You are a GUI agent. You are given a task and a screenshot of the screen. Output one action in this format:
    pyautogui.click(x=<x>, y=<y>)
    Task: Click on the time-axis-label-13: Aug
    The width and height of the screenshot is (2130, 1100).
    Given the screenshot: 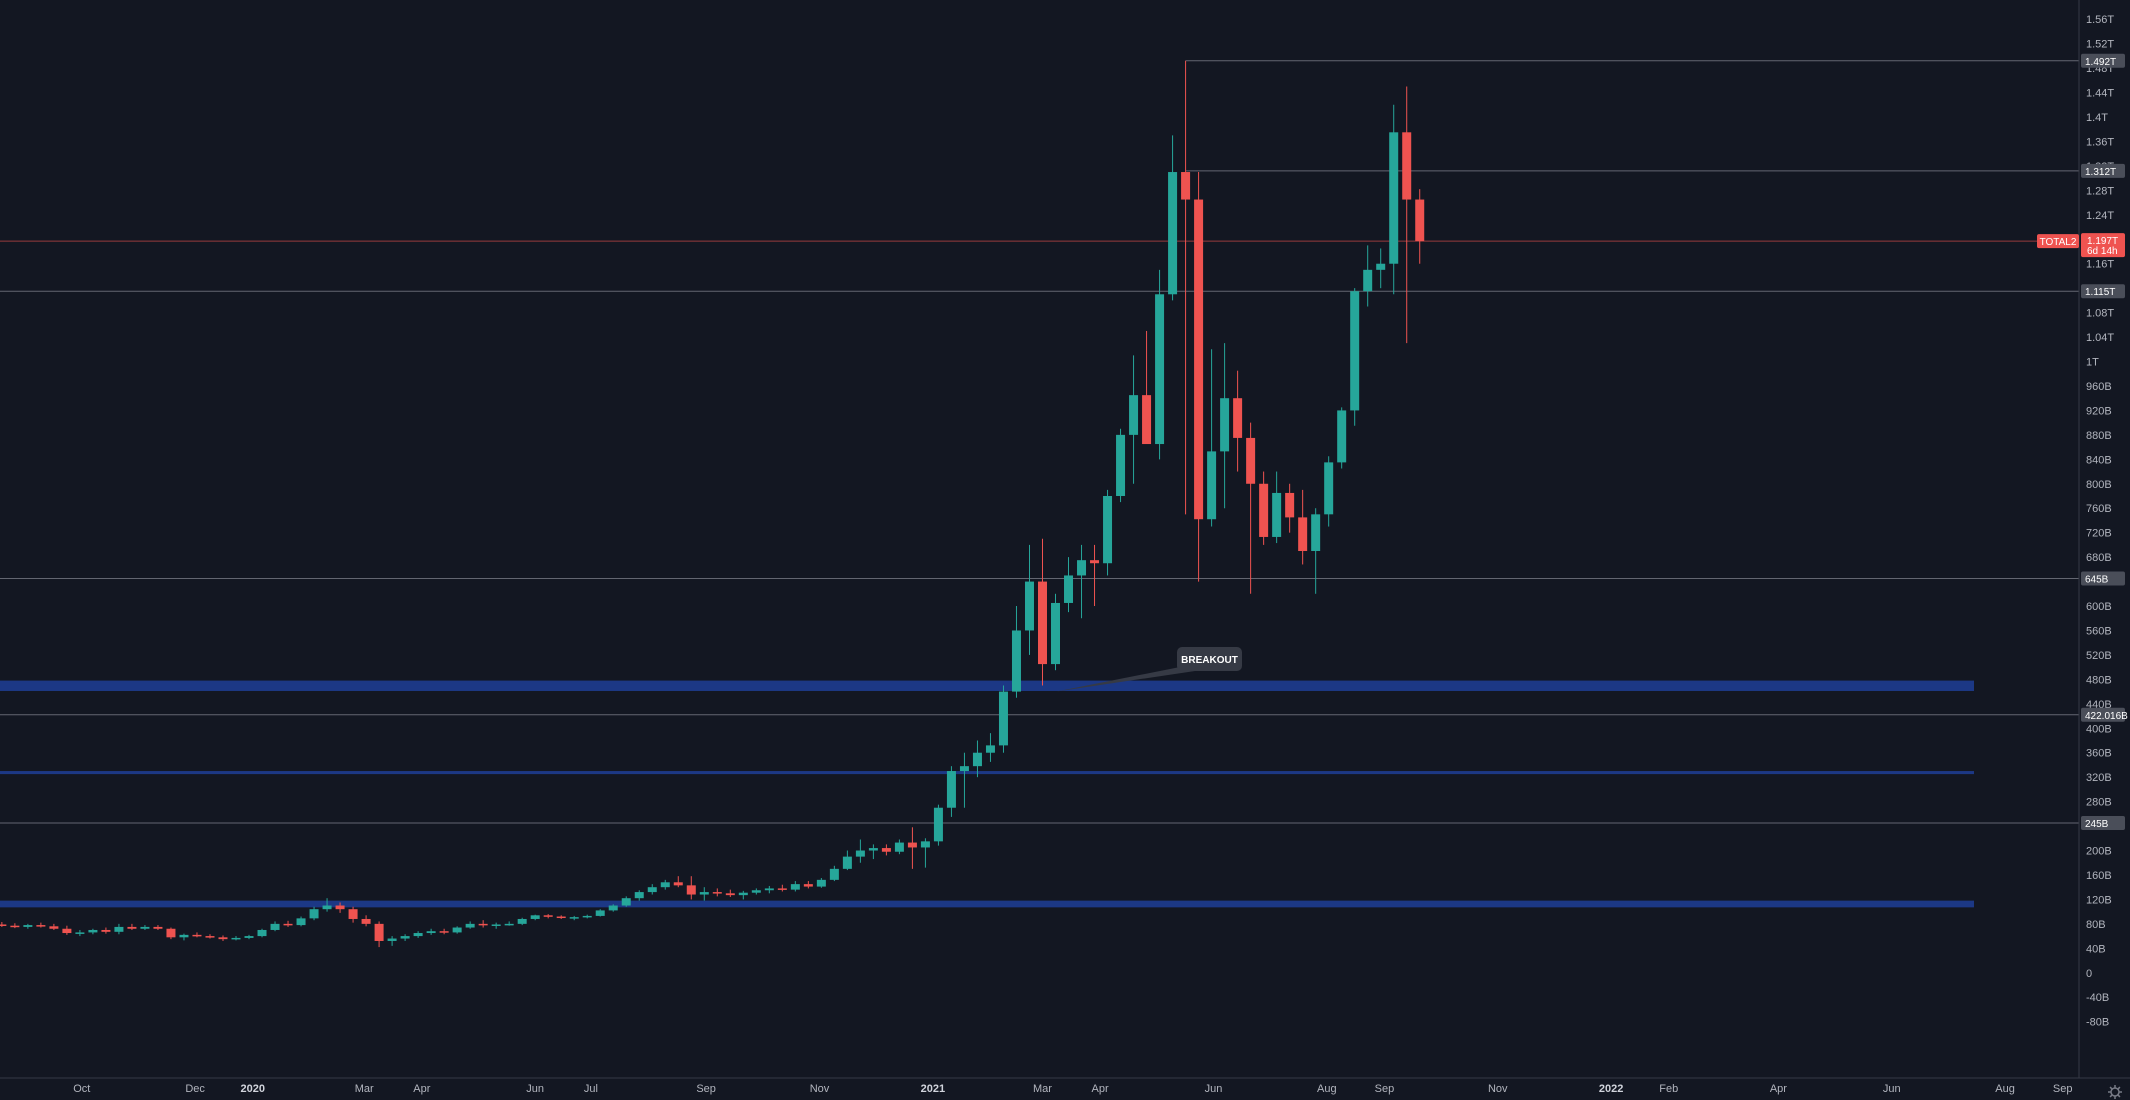 What is the action you would take?
    pyautogui.click(x=1327, y=1089)
    